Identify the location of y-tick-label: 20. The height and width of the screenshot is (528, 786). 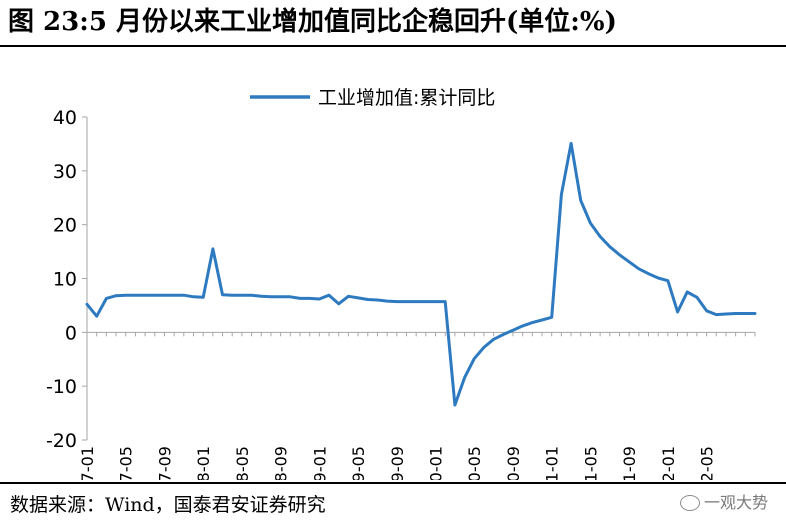
(65, 226).